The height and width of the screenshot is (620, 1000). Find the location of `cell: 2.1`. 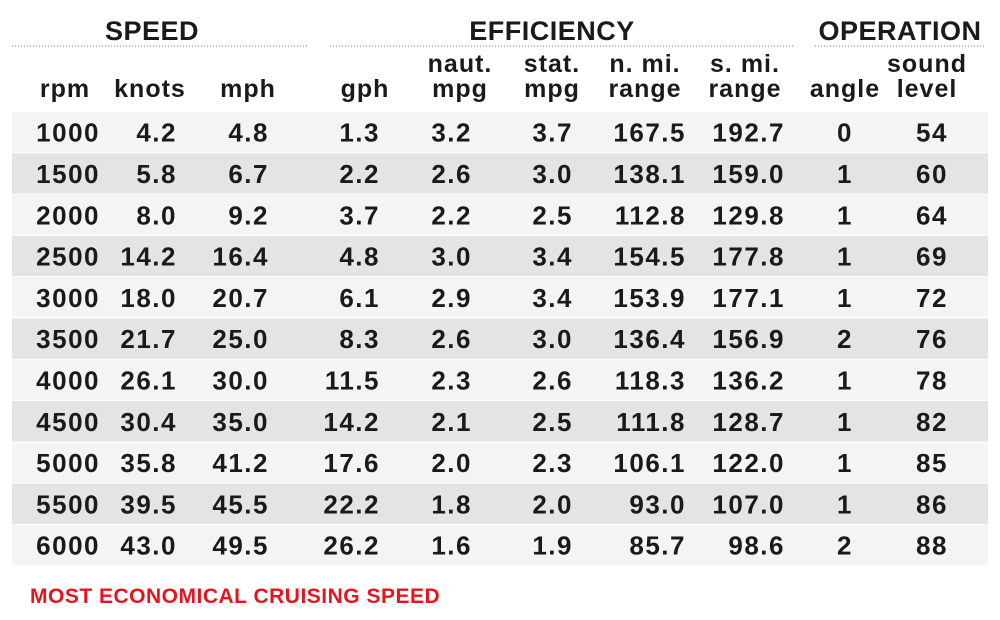

cell: 2.1 is located at coordinates (451, 422).